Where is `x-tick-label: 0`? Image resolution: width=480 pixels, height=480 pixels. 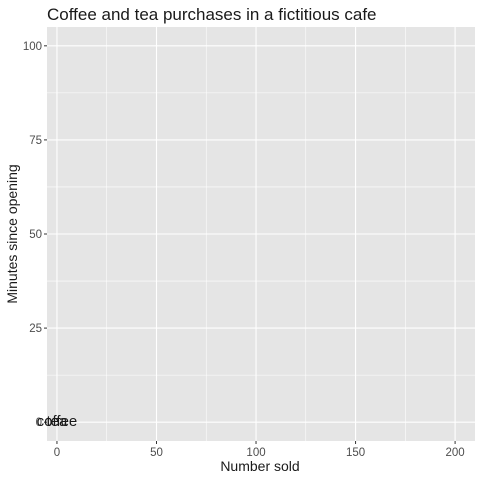
x-tick-label: 0 is located at coordinates (57, 453).